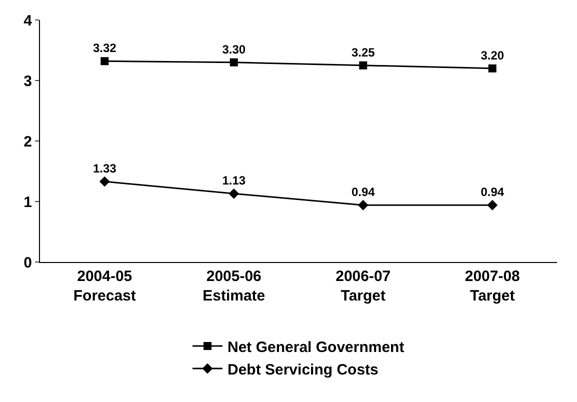 The width and height of the screenshot is (577, 402). Describe the element at coordinates (104, 48) in the screenshot. I see `data-label: 3.32` at that location.